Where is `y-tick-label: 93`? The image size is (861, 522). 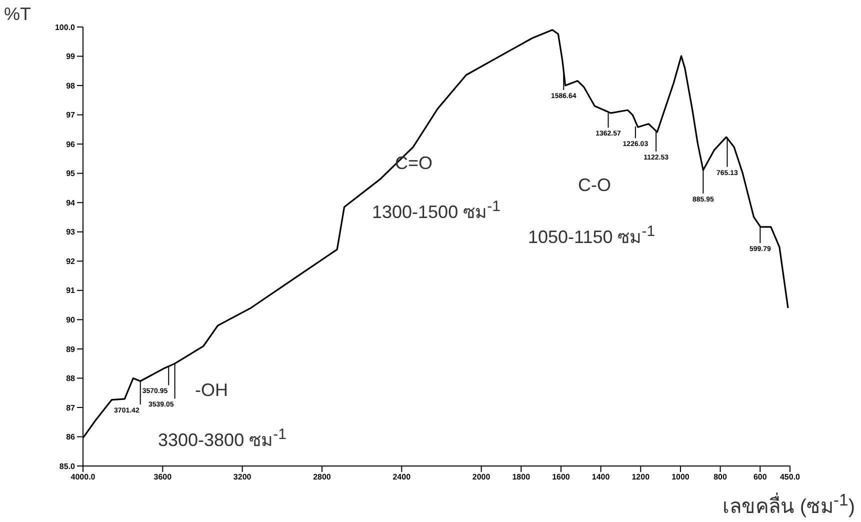 y-tick-label: 93 is located at coordinates (71, 232).